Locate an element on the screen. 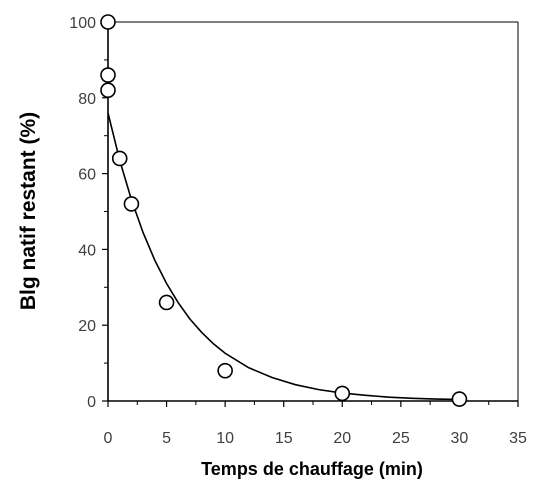  y-axis-title: Blg natif restant (%) is located at coordinates (28, 211).